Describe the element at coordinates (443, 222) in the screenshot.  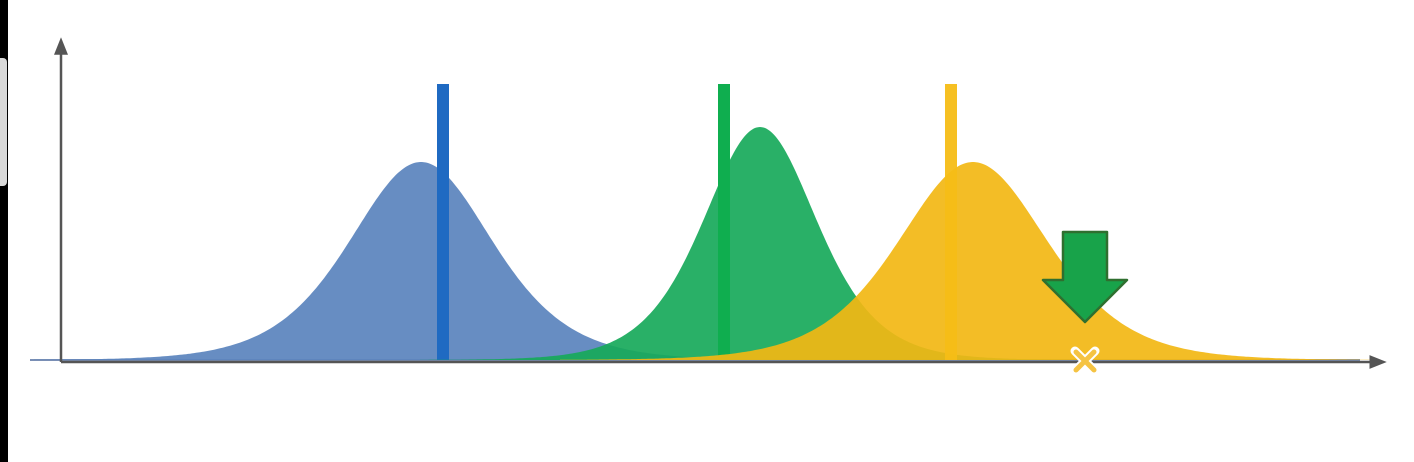
I see `blue-marker-line` at that location.